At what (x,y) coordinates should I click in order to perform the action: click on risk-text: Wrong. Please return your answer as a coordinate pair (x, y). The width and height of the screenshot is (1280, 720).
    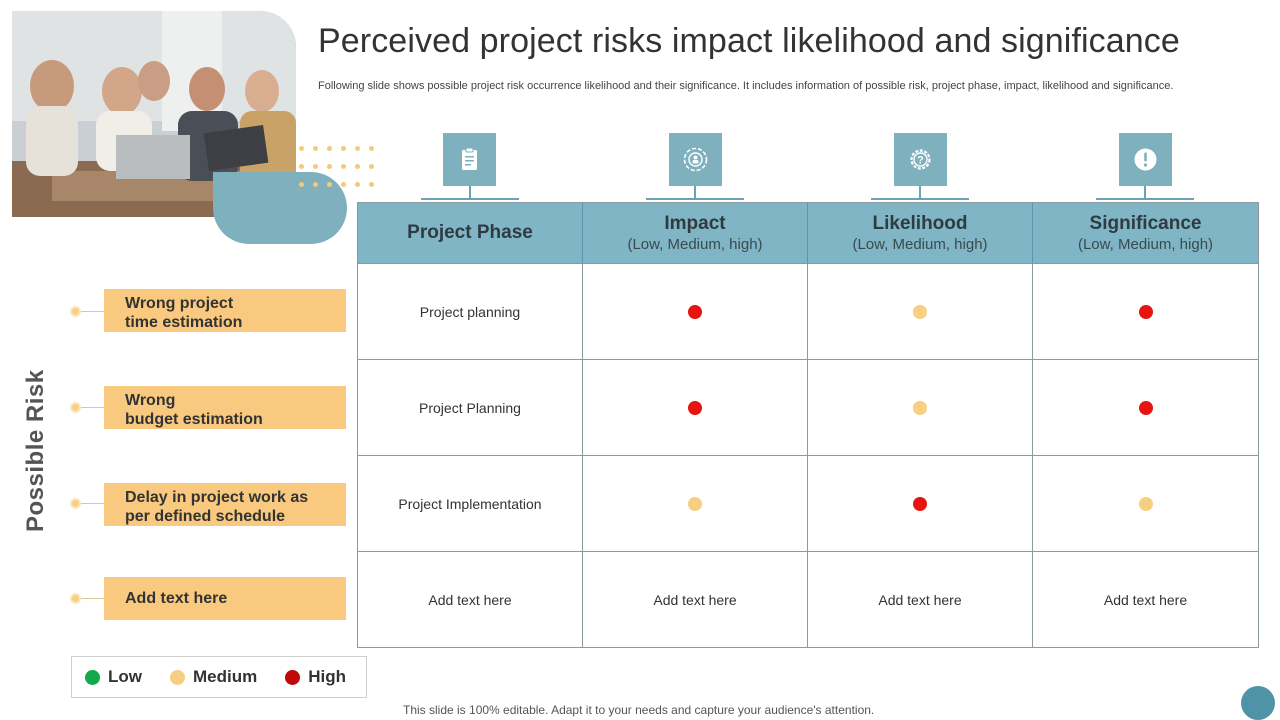
    Looking at the image, I should click on (150, 400).